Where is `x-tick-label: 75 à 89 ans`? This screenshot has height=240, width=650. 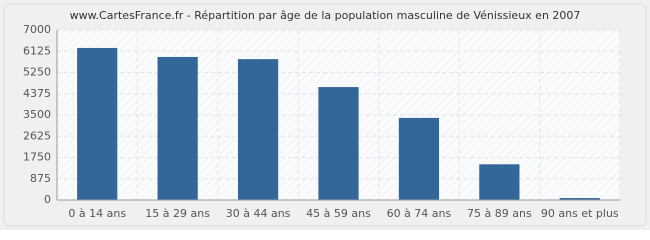 x-tick-label: 75 à 89 ans is located at coordinates (499, 213).